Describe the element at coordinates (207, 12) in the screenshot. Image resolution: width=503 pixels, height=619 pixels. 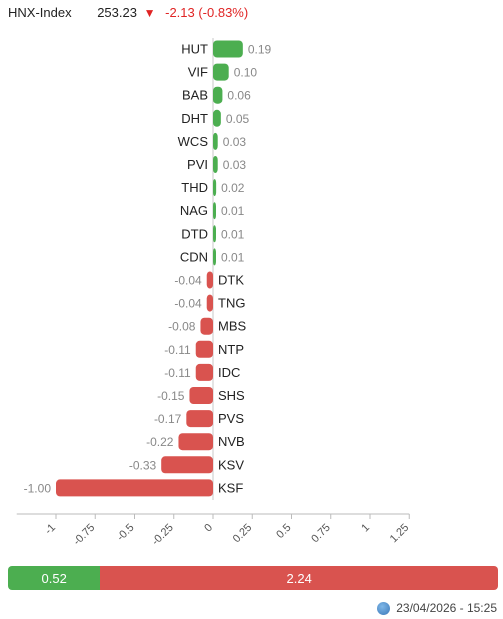
I see `index-change: -2.13 (-0.83%)` at that location.